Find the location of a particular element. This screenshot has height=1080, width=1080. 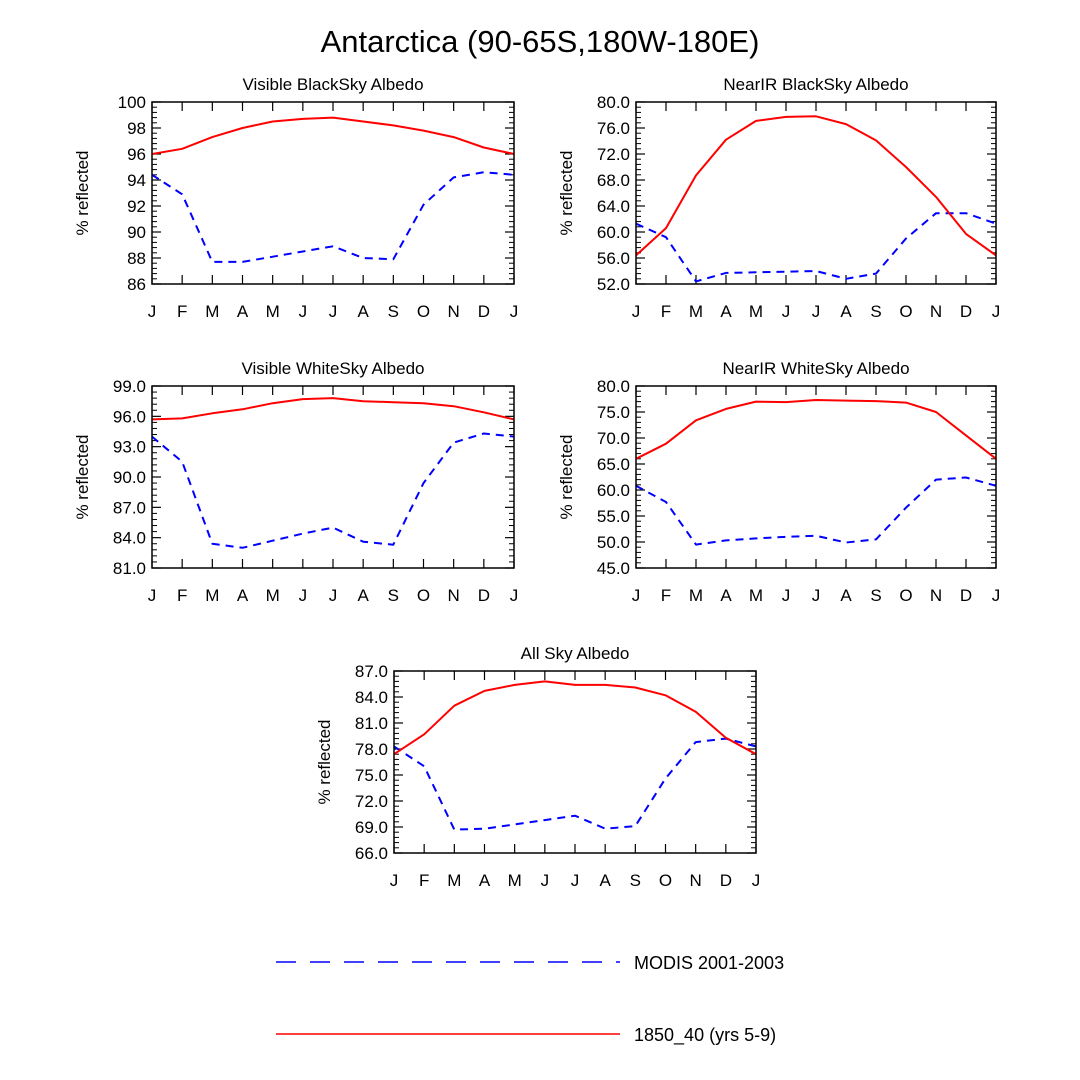

y-tick-label: 69.0 is located at coordinates (371, 827).